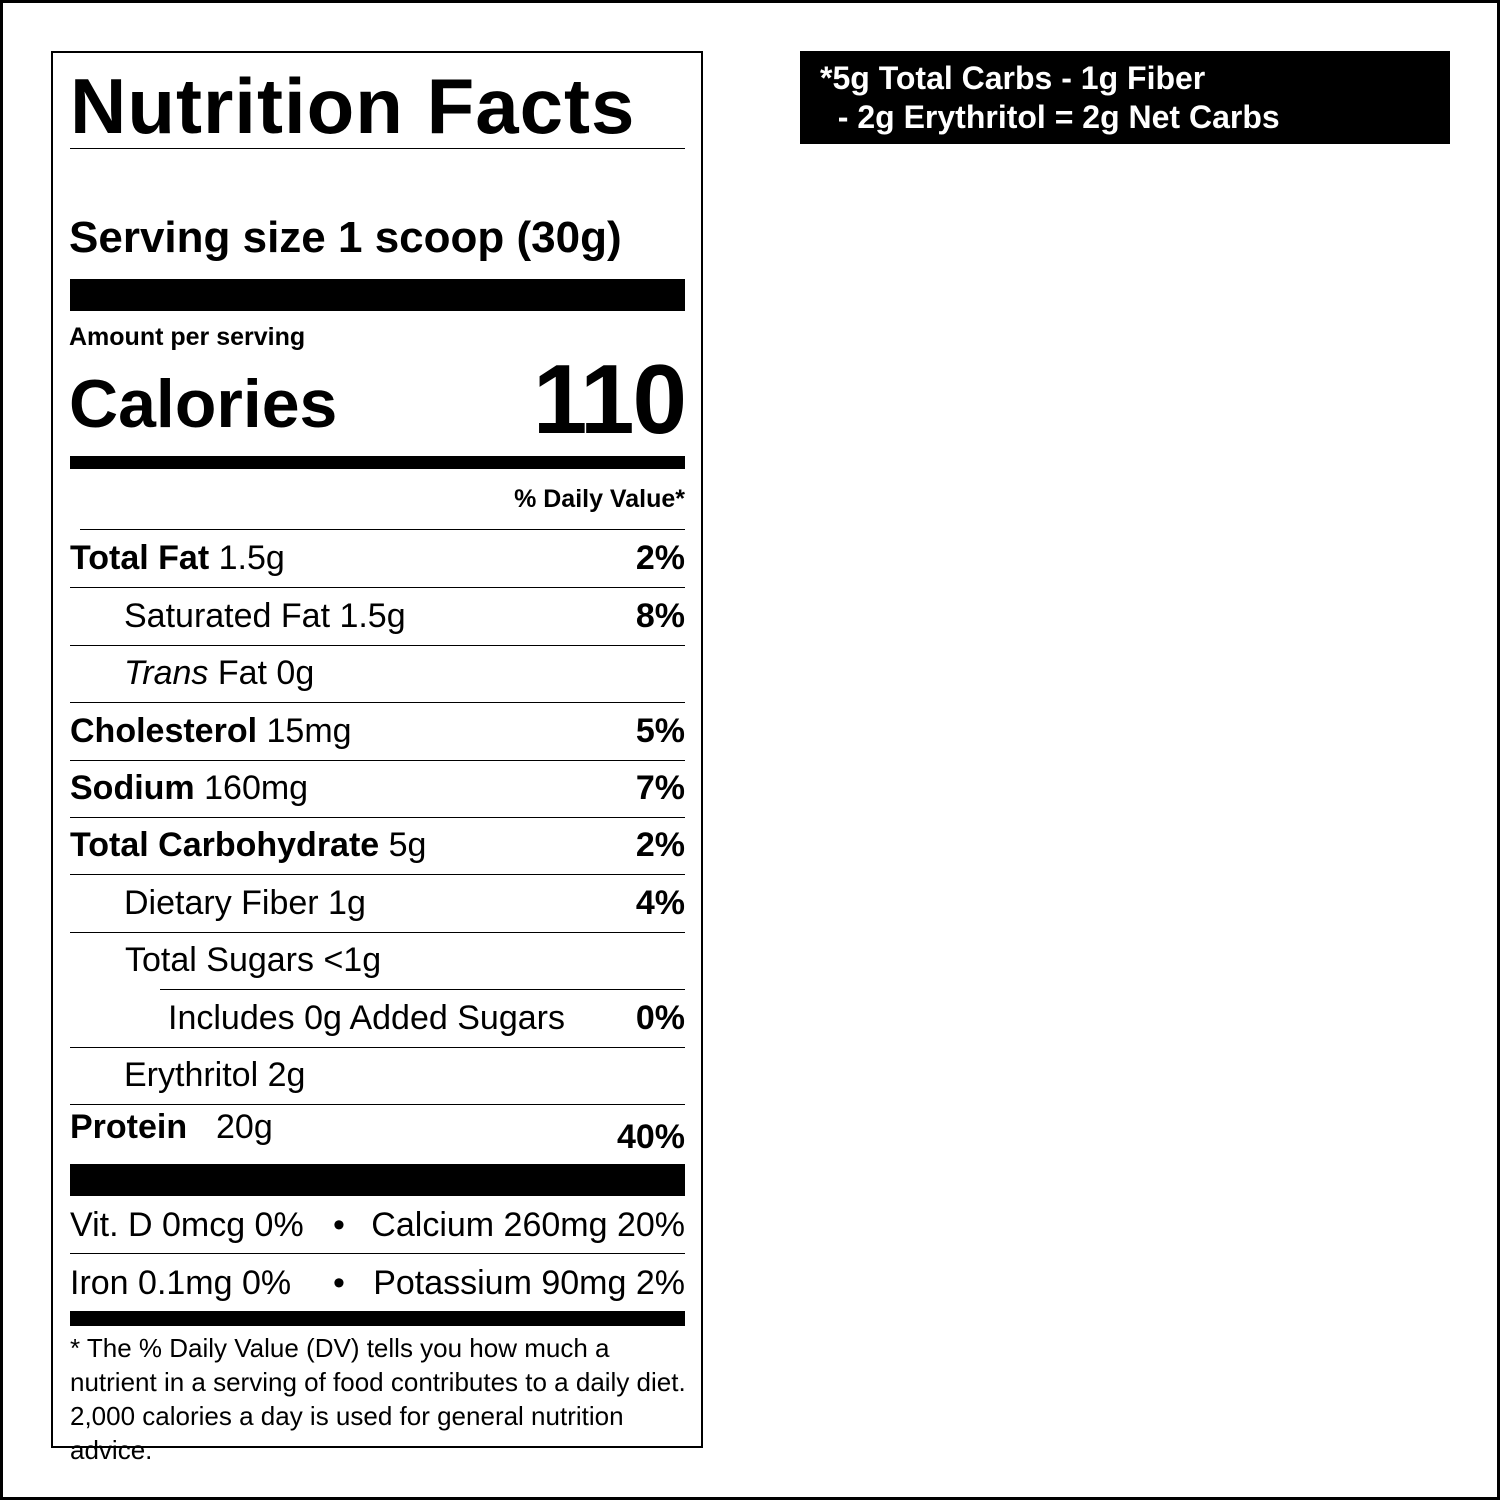 The height and width of the screenshot is (1500, 1500). I want to click on nutrient-row-total-carbohydrate: Total Carbohydrate 5g 2%, so click(377, 846).